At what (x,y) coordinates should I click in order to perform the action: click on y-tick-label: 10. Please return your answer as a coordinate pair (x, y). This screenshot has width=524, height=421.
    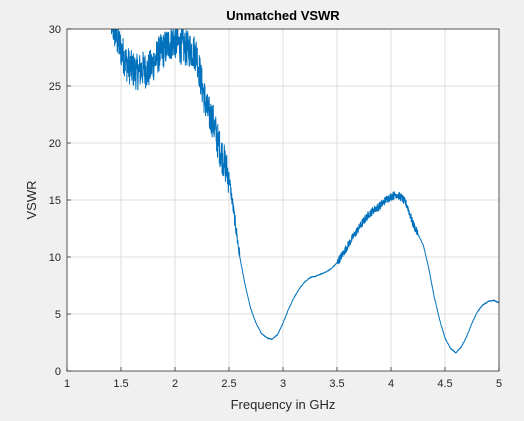
    Looking at the image, I should click on (55, 258).